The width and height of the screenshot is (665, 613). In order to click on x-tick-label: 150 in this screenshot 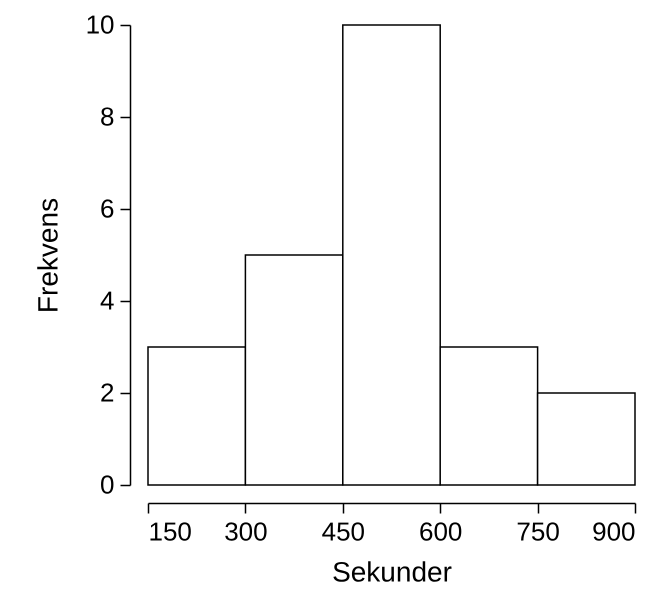, I will do `click(170, 531)`.